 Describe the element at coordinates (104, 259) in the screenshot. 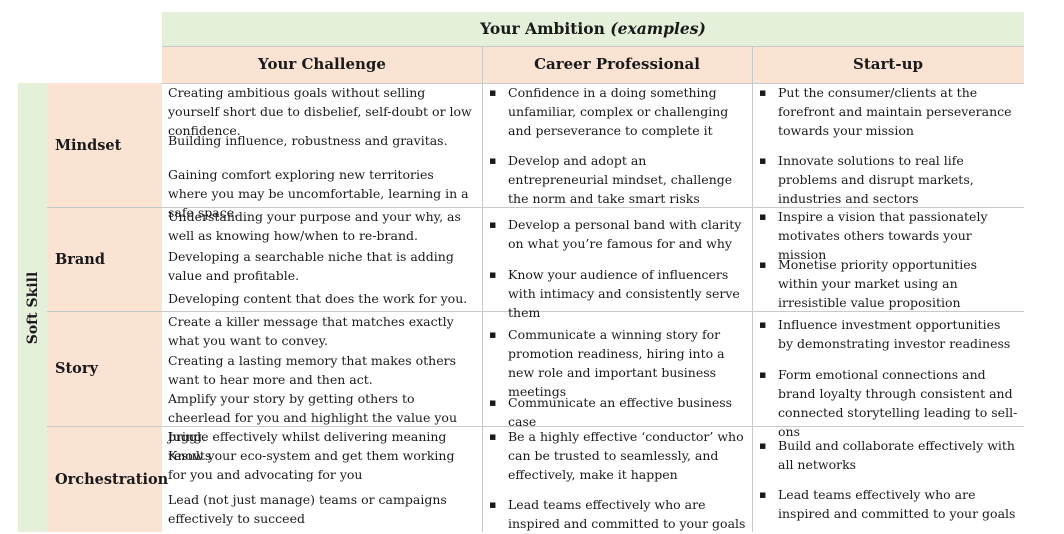

I see `row-label-brand: Brand` at that location.